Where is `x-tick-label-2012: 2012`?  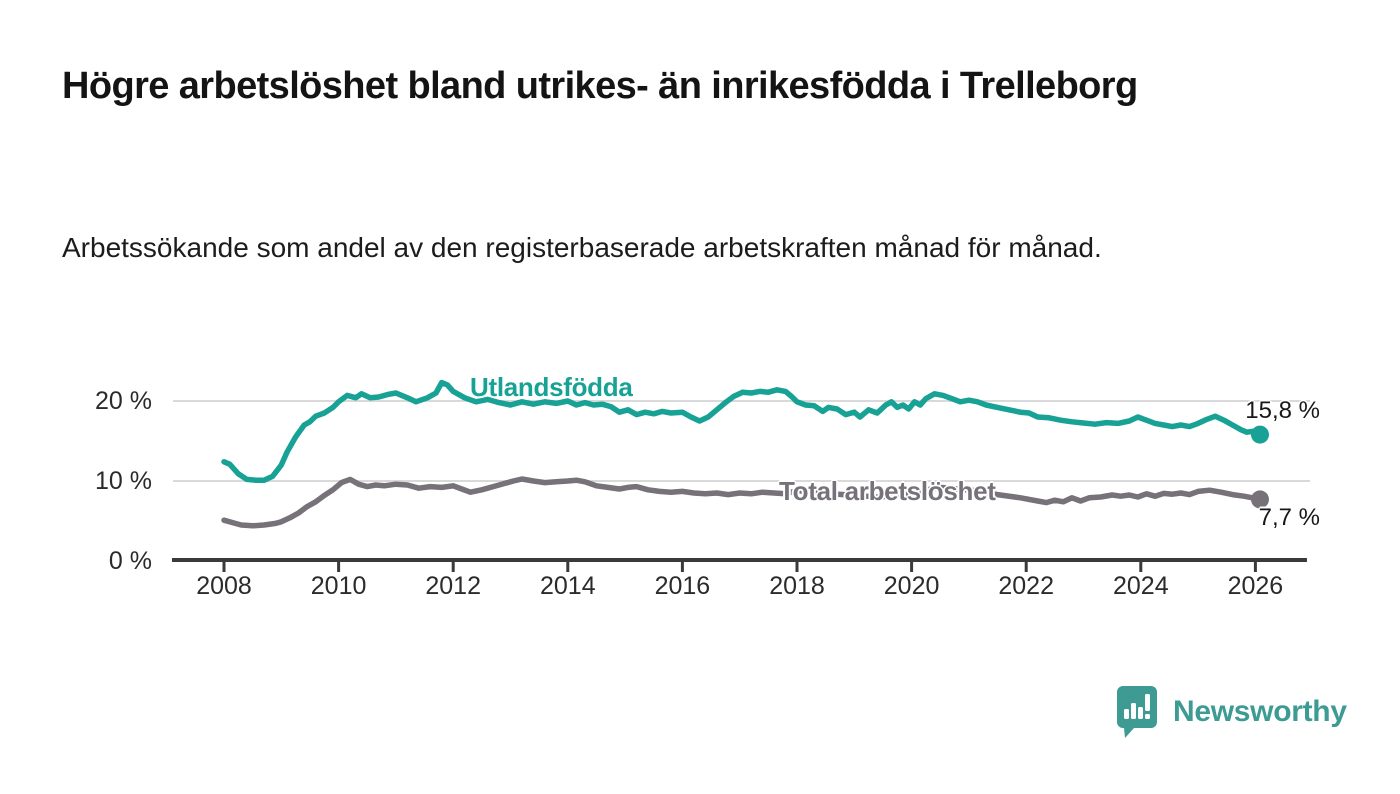
x-tick-label-2012: 2012 is located at coordinates (453, 586).